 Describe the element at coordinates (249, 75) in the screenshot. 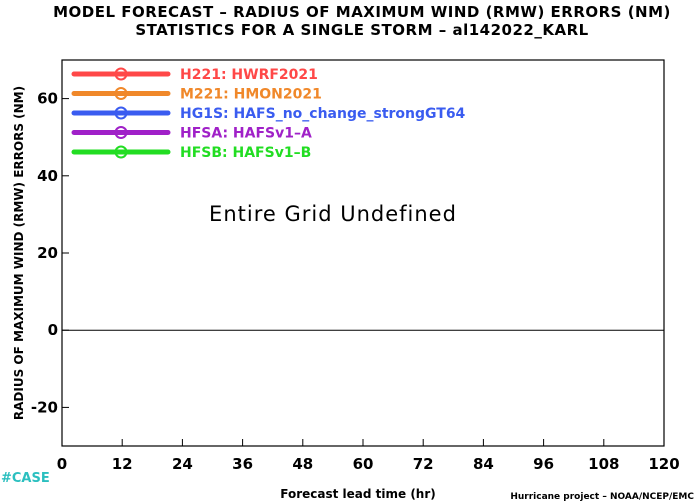

I see `legend-entry: H221: HWRF2021` at that location.